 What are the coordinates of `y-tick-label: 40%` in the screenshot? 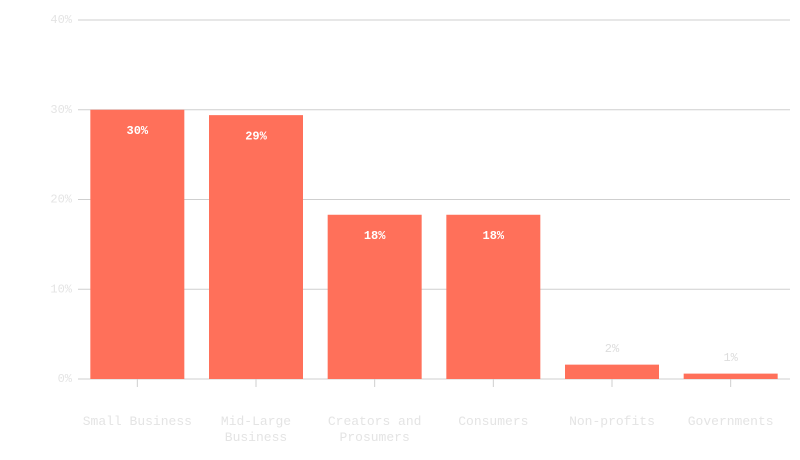 It's located at (61, 20).